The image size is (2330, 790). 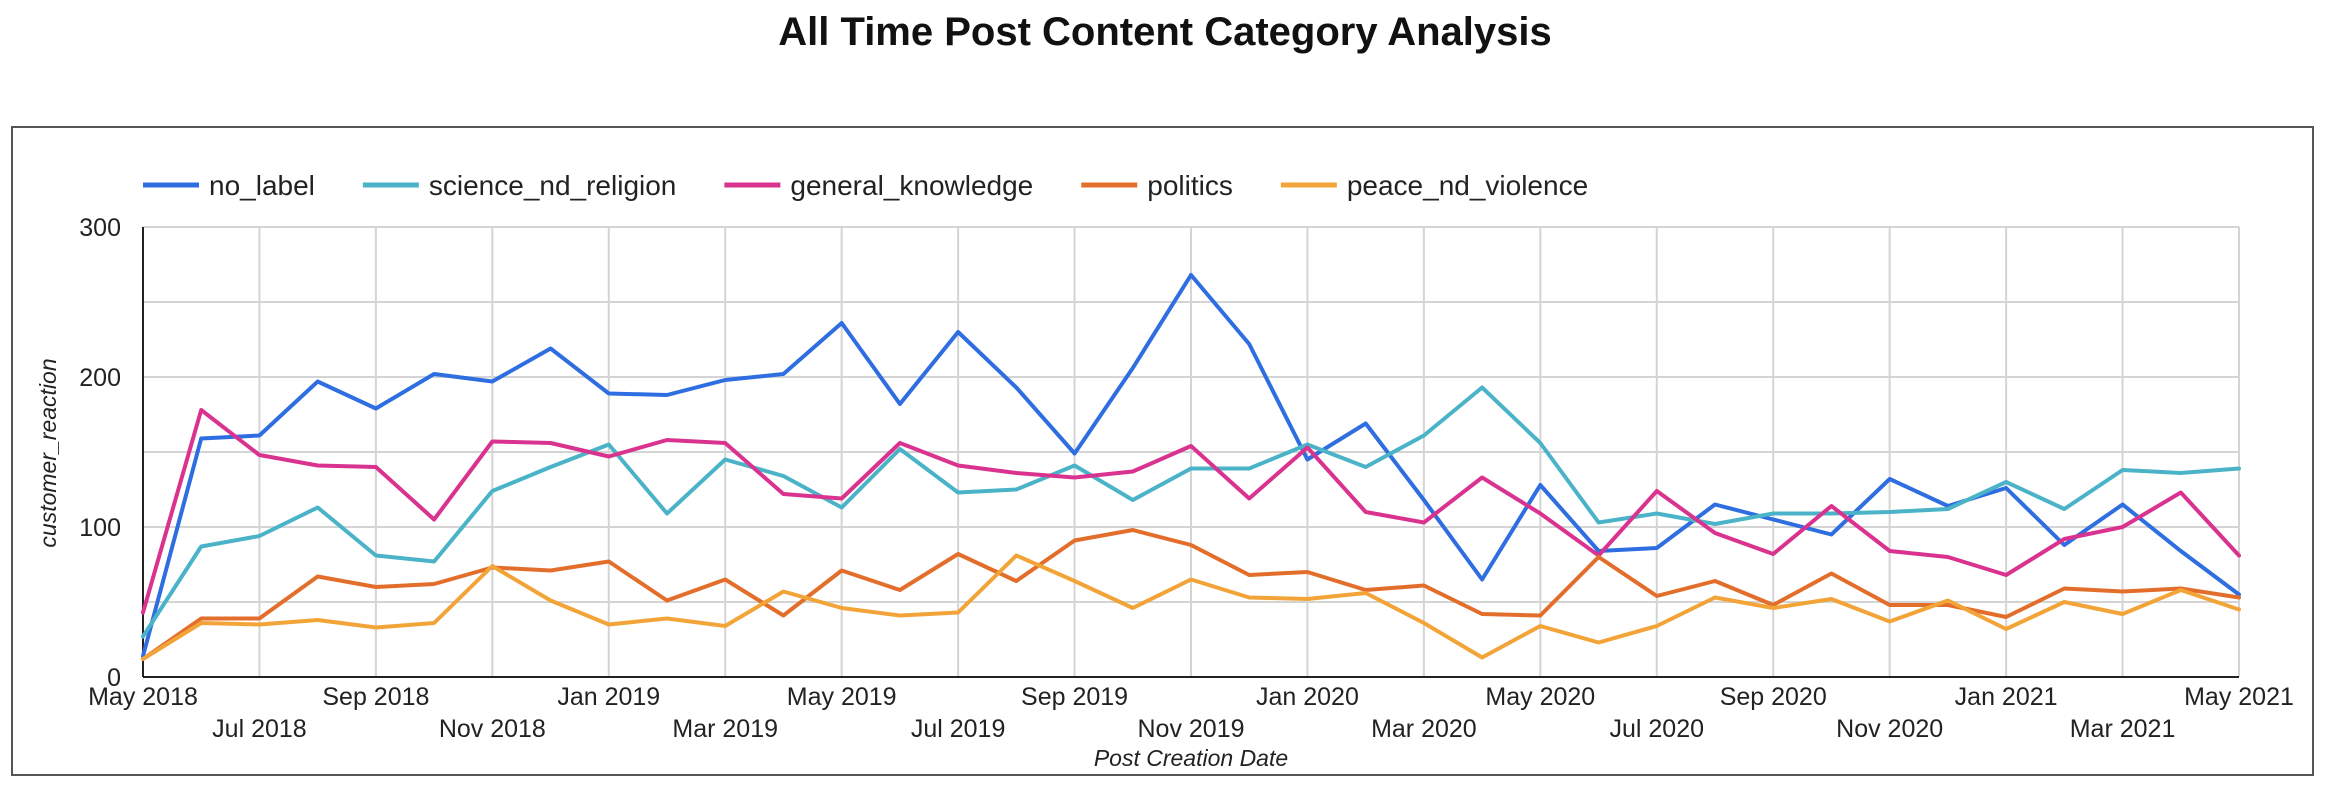 I want to click on legend-label-peace-nd-violence: peace_nd_violence, so click(x=1467, y=185).